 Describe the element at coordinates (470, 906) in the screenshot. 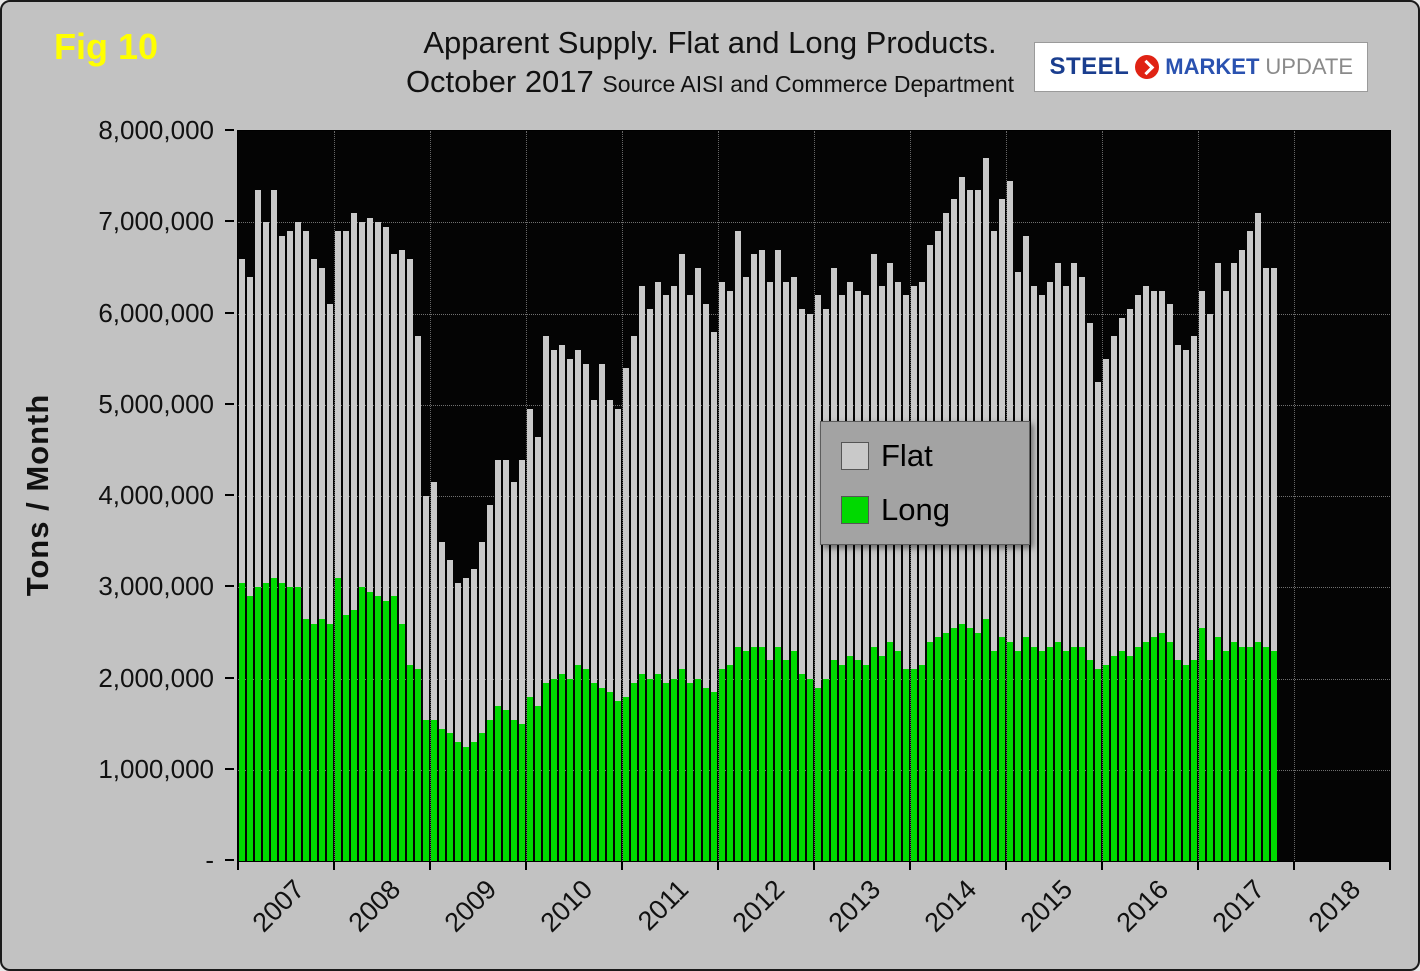

I see `x-year-label: 2009` at that location.